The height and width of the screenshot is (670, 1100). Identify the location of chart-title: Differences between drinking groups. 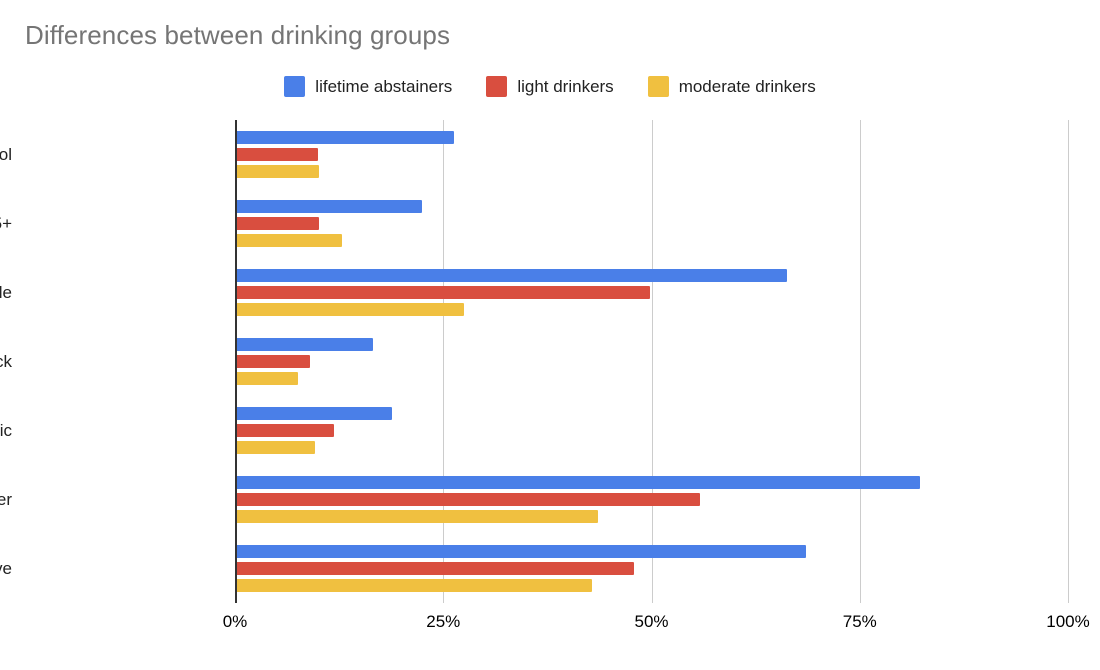
(238, 35).